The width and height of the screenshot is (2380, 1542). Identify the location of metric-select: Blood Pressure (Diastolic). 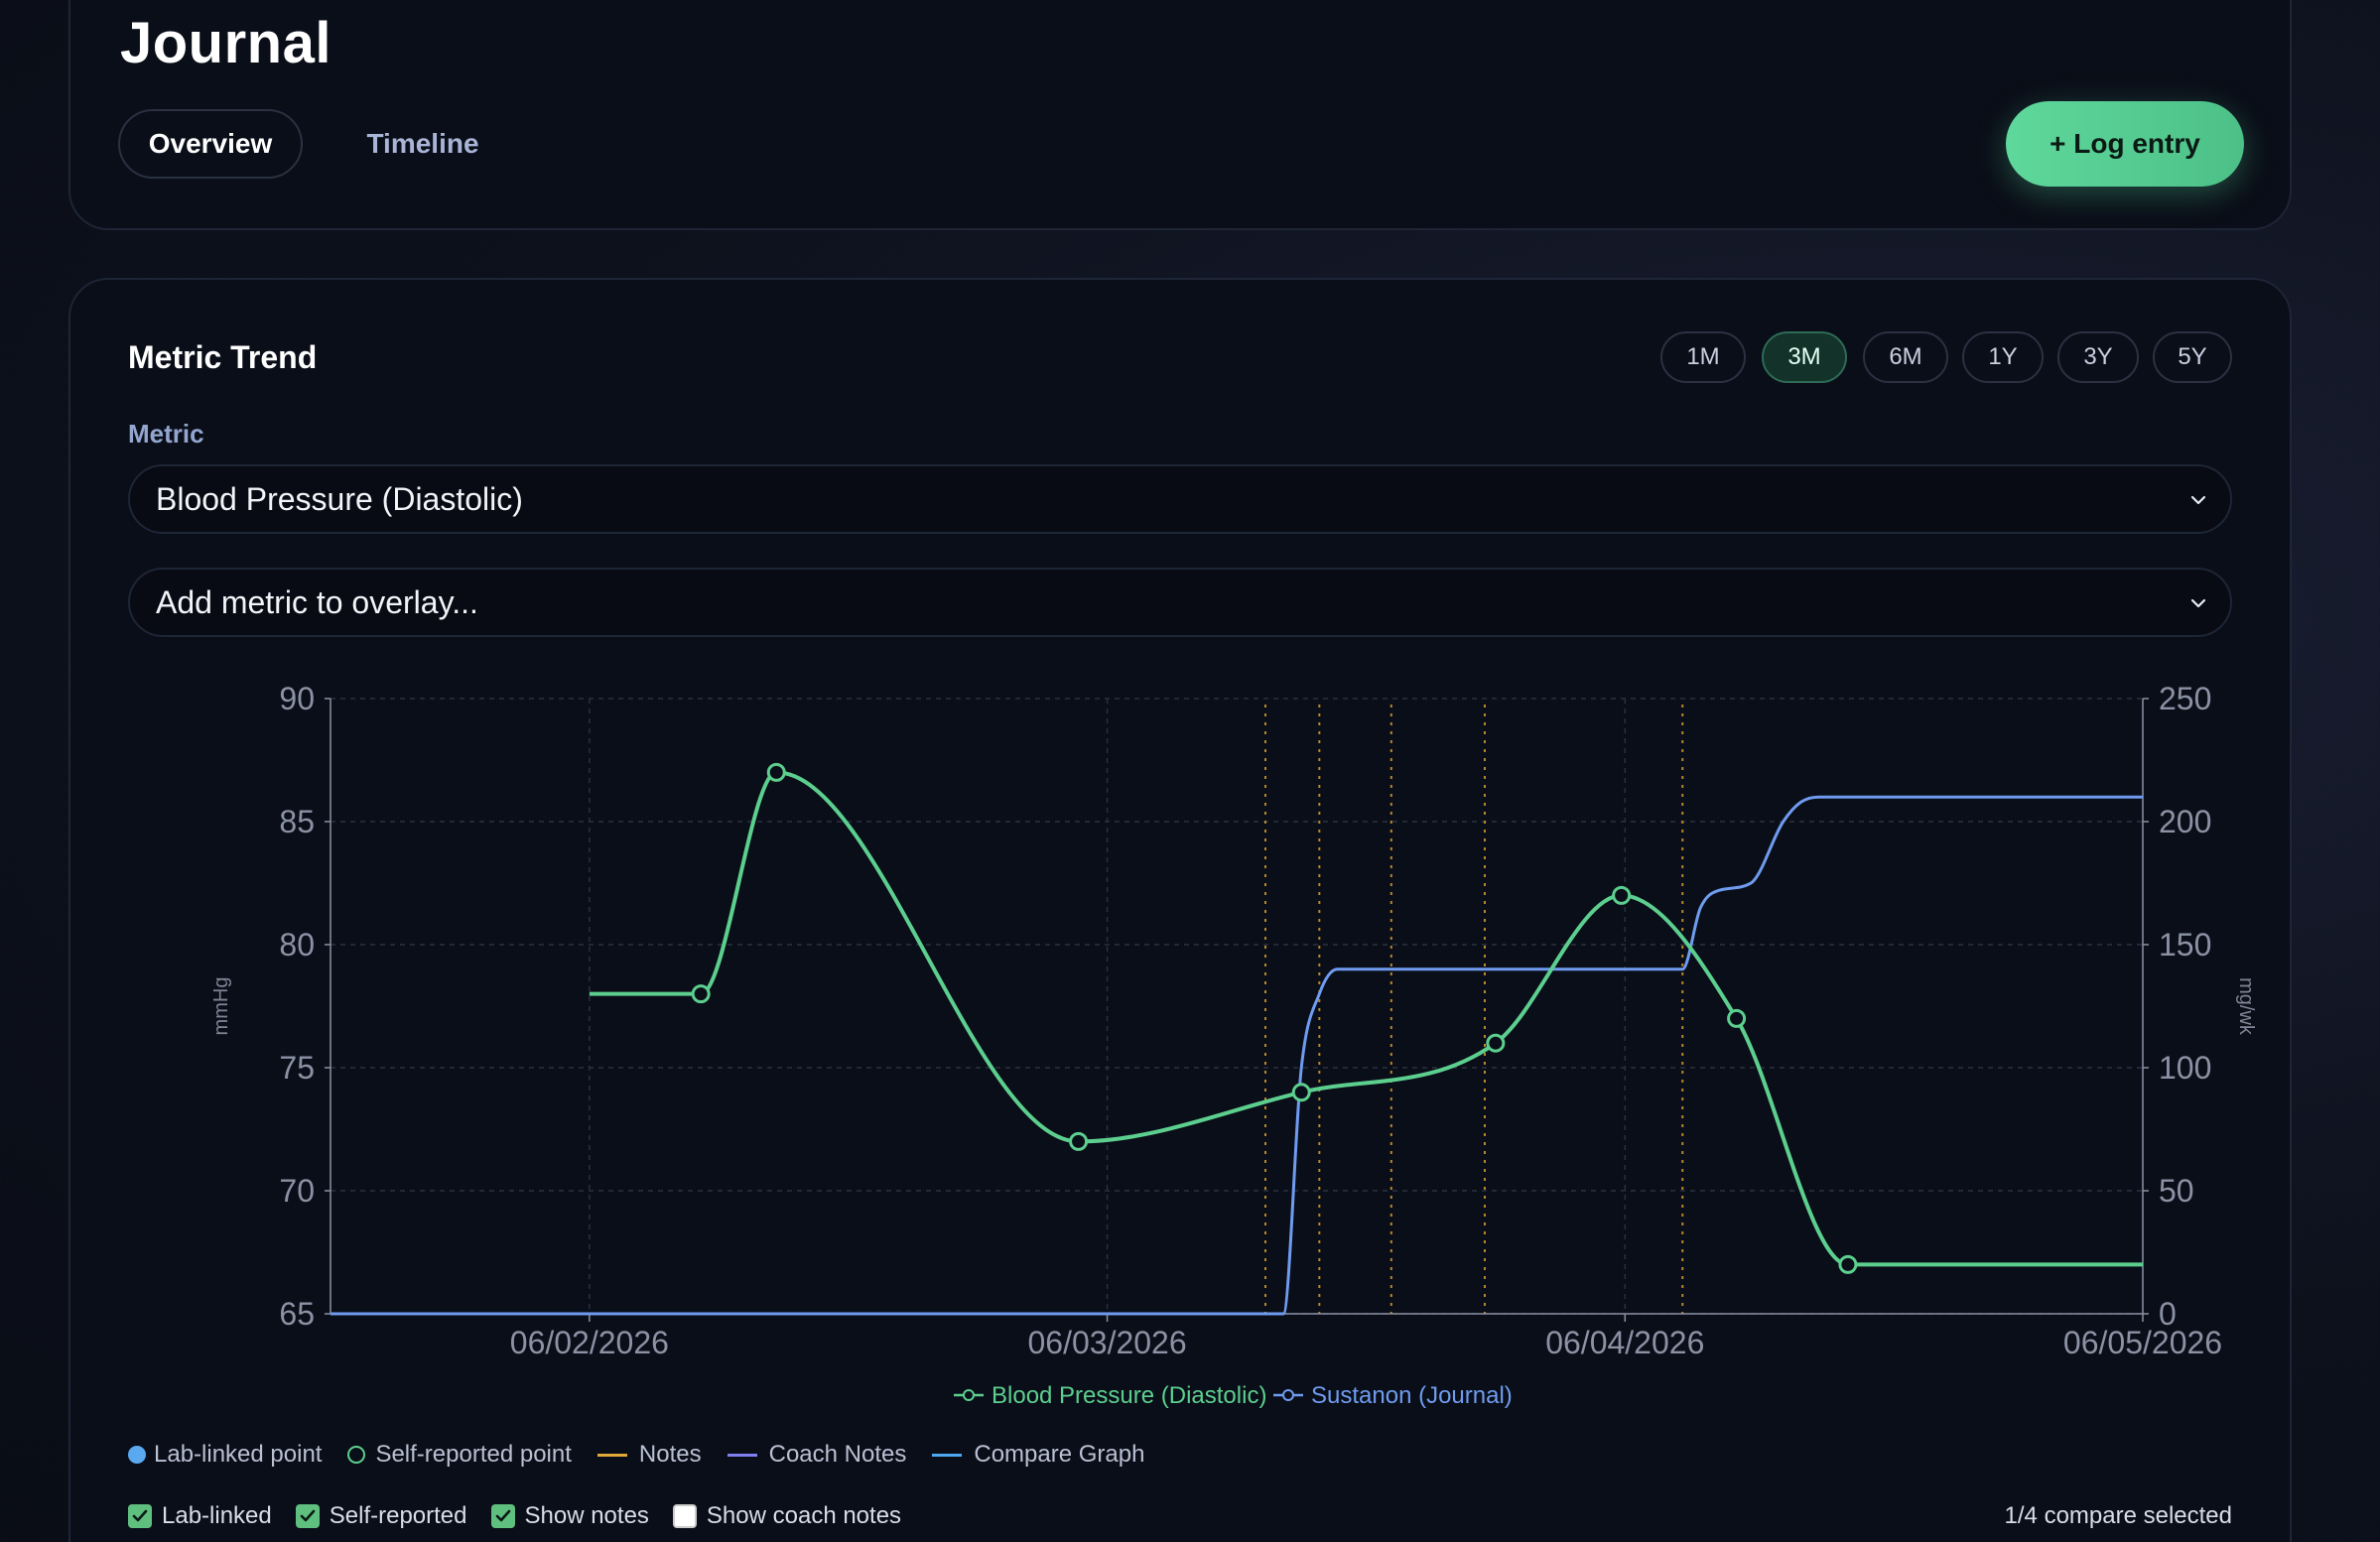
(1180, 499).